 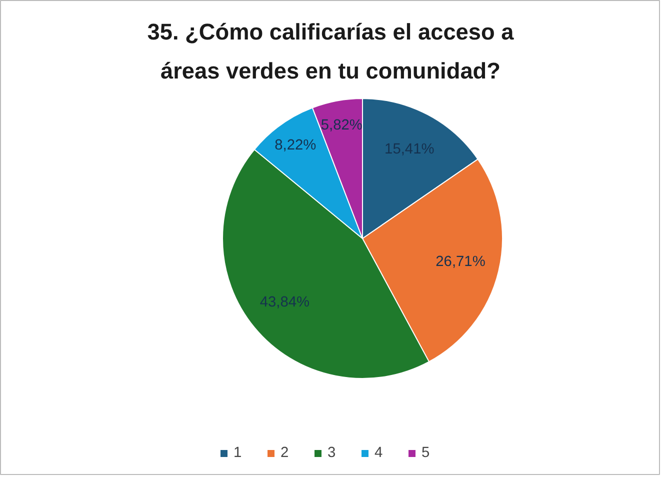 What do you see at coordinates (461, 262) in the screenshot?
I see `data-label: 26,71%` at bounding box center [461, 262].